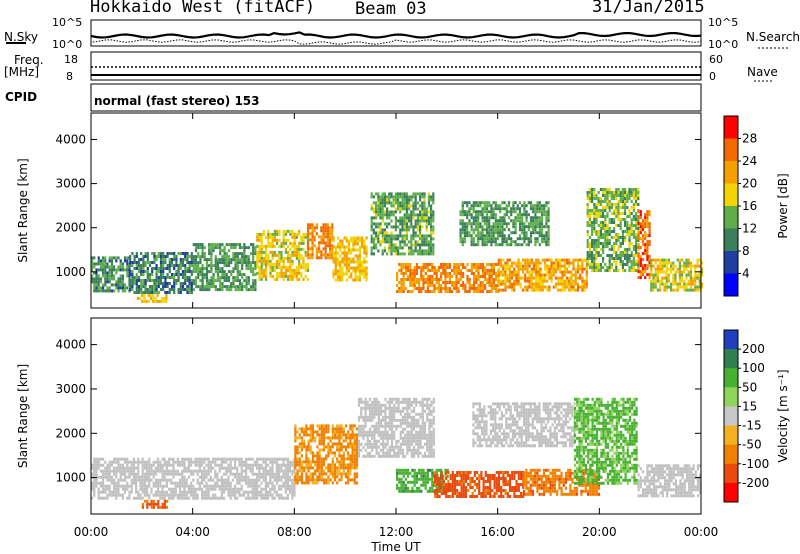  Describe the element at coordinates (21, 37) in the screenshot. I see `nsky-label: N.Sky` at that location.